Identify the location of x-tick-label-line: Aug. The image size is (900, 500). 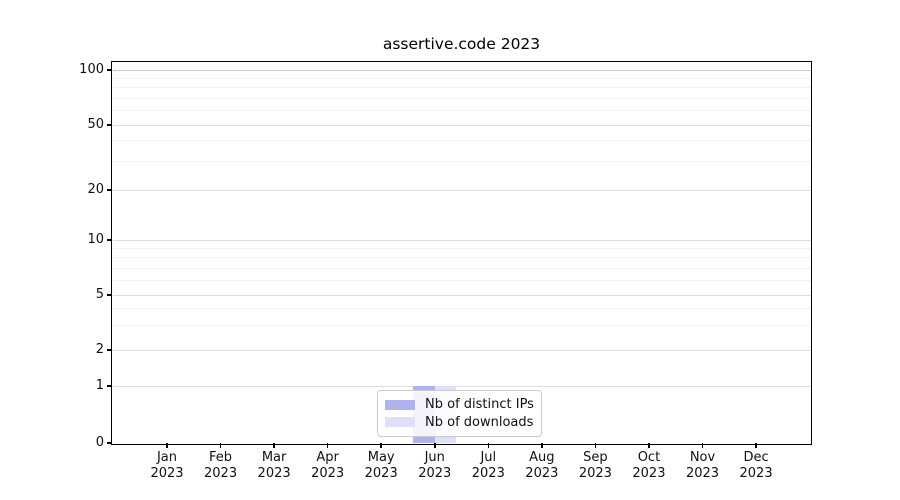
(542, 457).